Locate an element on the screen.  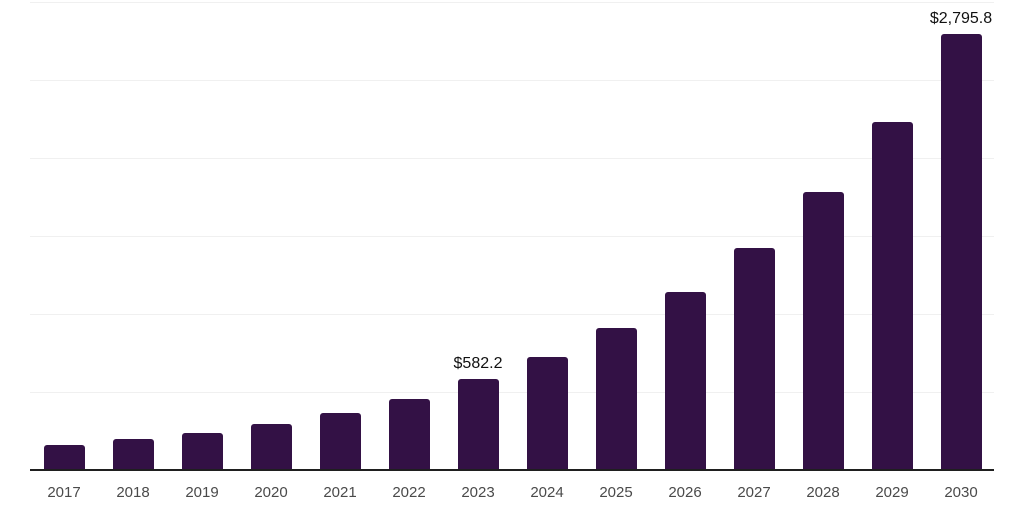
bar-2025 is located at coordinates (616, 399).